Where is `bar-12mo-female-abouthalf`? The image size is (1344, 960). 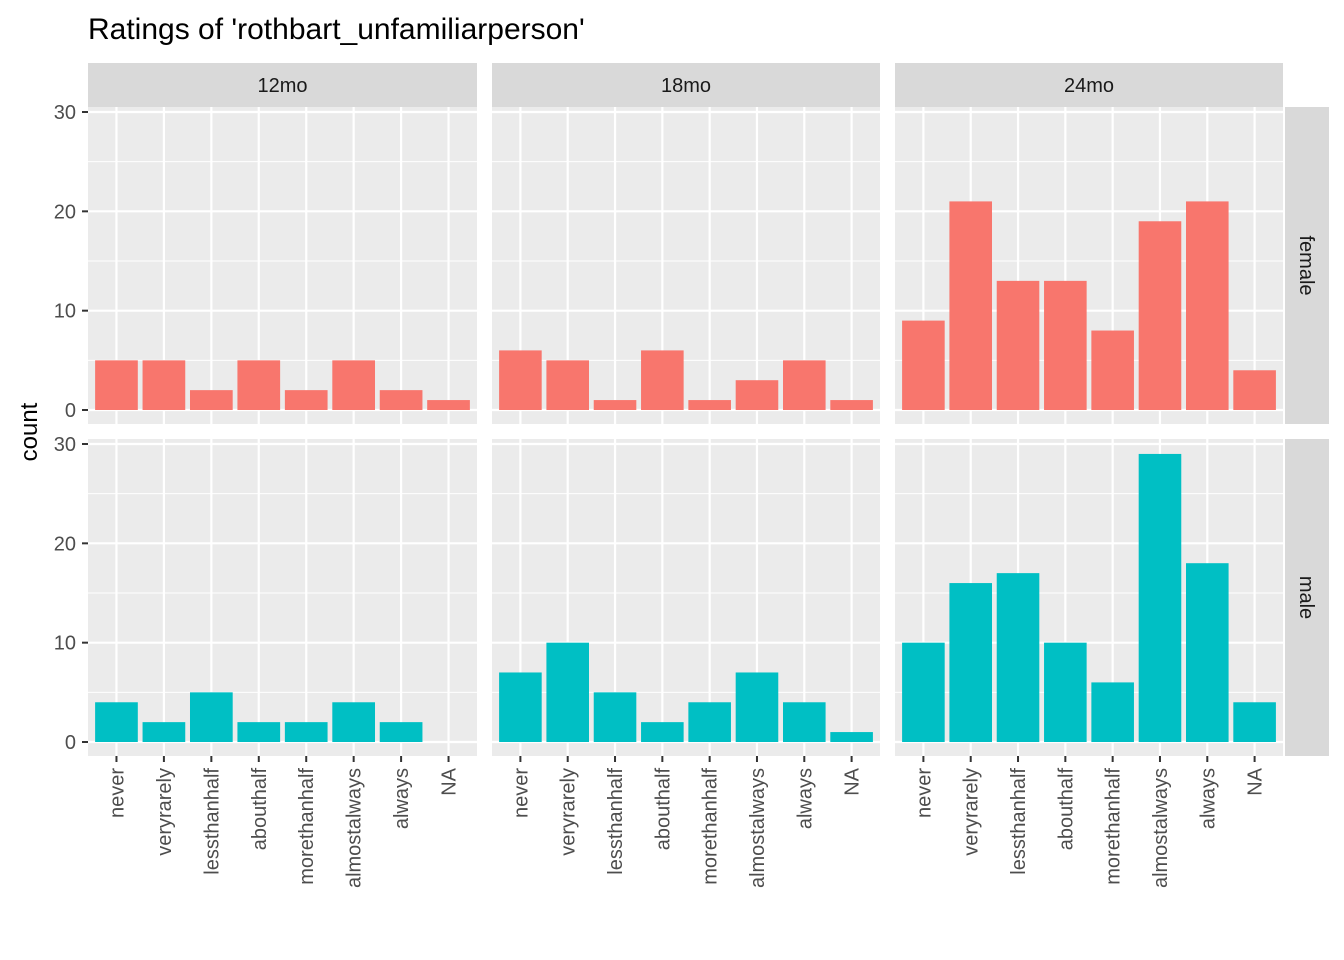
bar-12mo-female-abouthalf is located at coordinates (259, 385).